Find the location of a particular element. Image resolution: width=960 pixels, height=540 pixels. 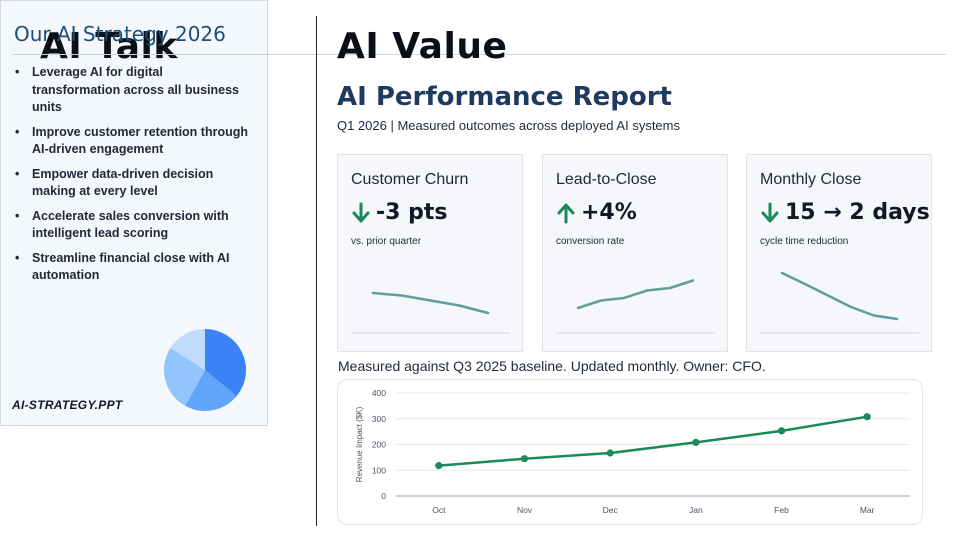

kpi-name: Customer Churn is located at coordinates (410, 179).